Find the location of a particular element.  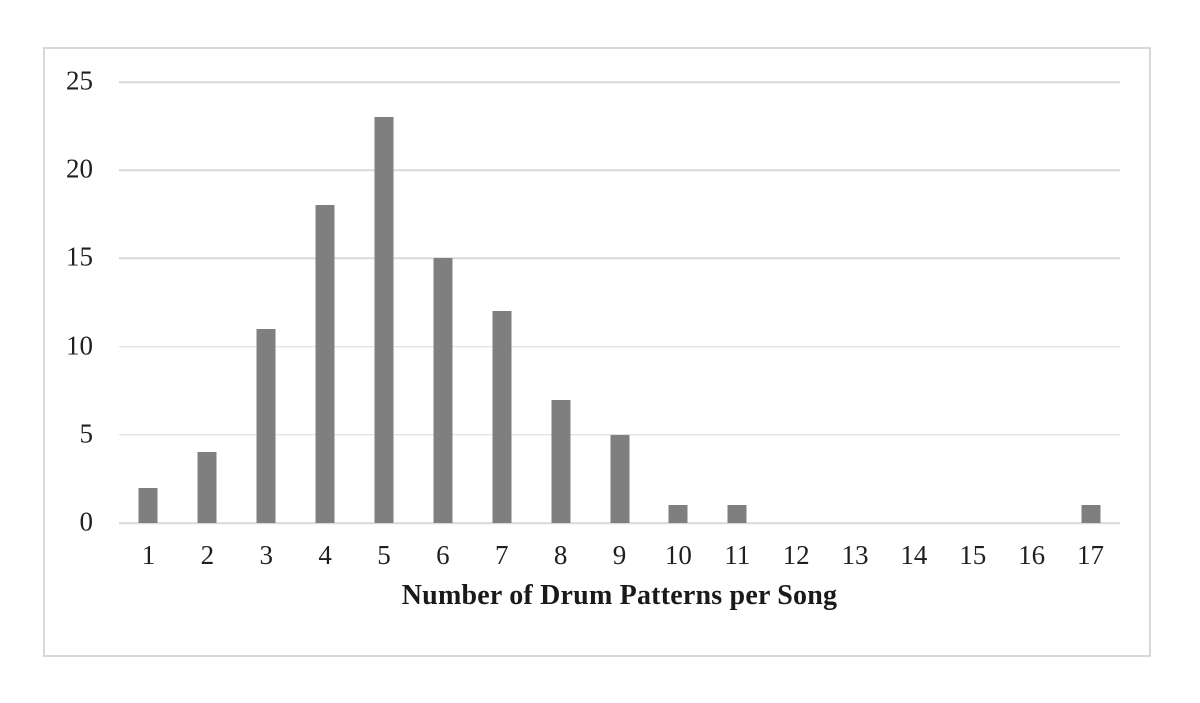

y-tick-label: 15 is located at coordinates (79, 256).